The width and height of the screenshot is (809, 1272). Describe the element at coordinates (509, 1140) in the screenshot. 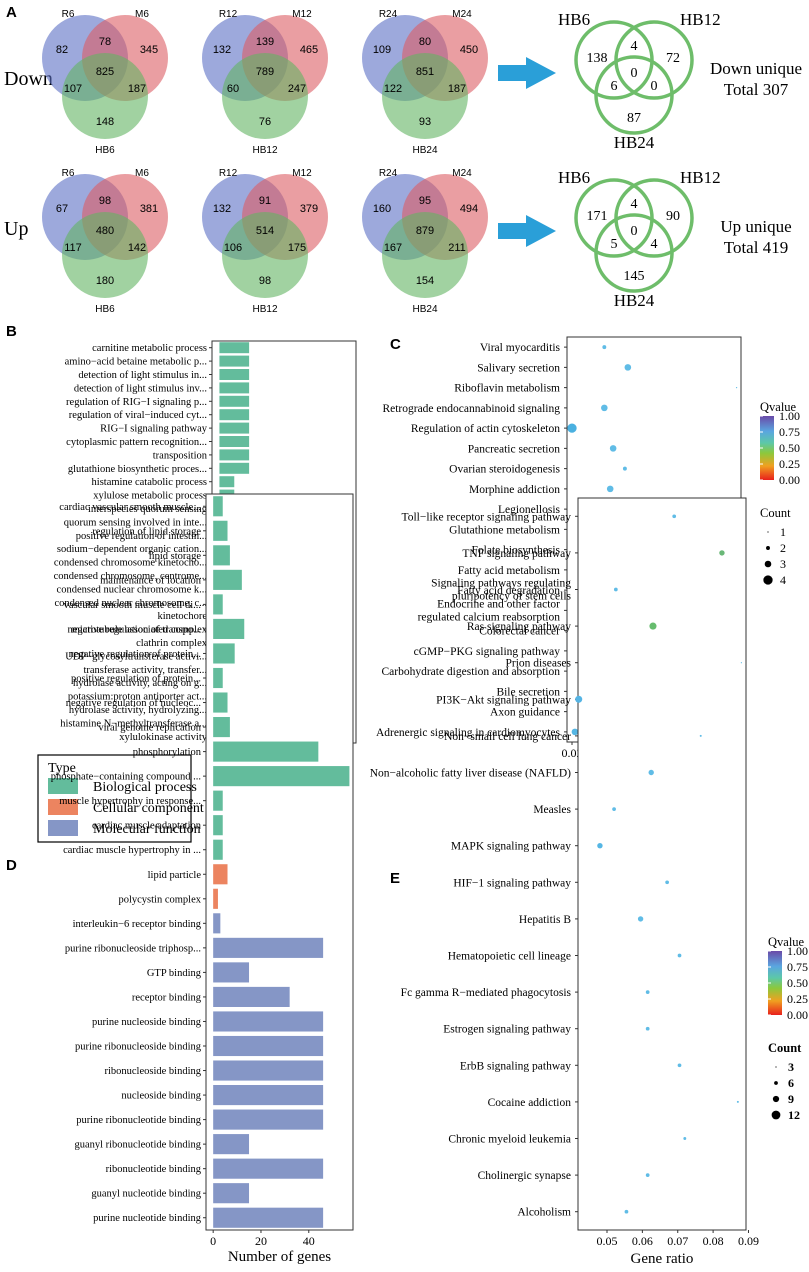

I see `y-tick-label: Chronic myeloid leukemia` at that location.